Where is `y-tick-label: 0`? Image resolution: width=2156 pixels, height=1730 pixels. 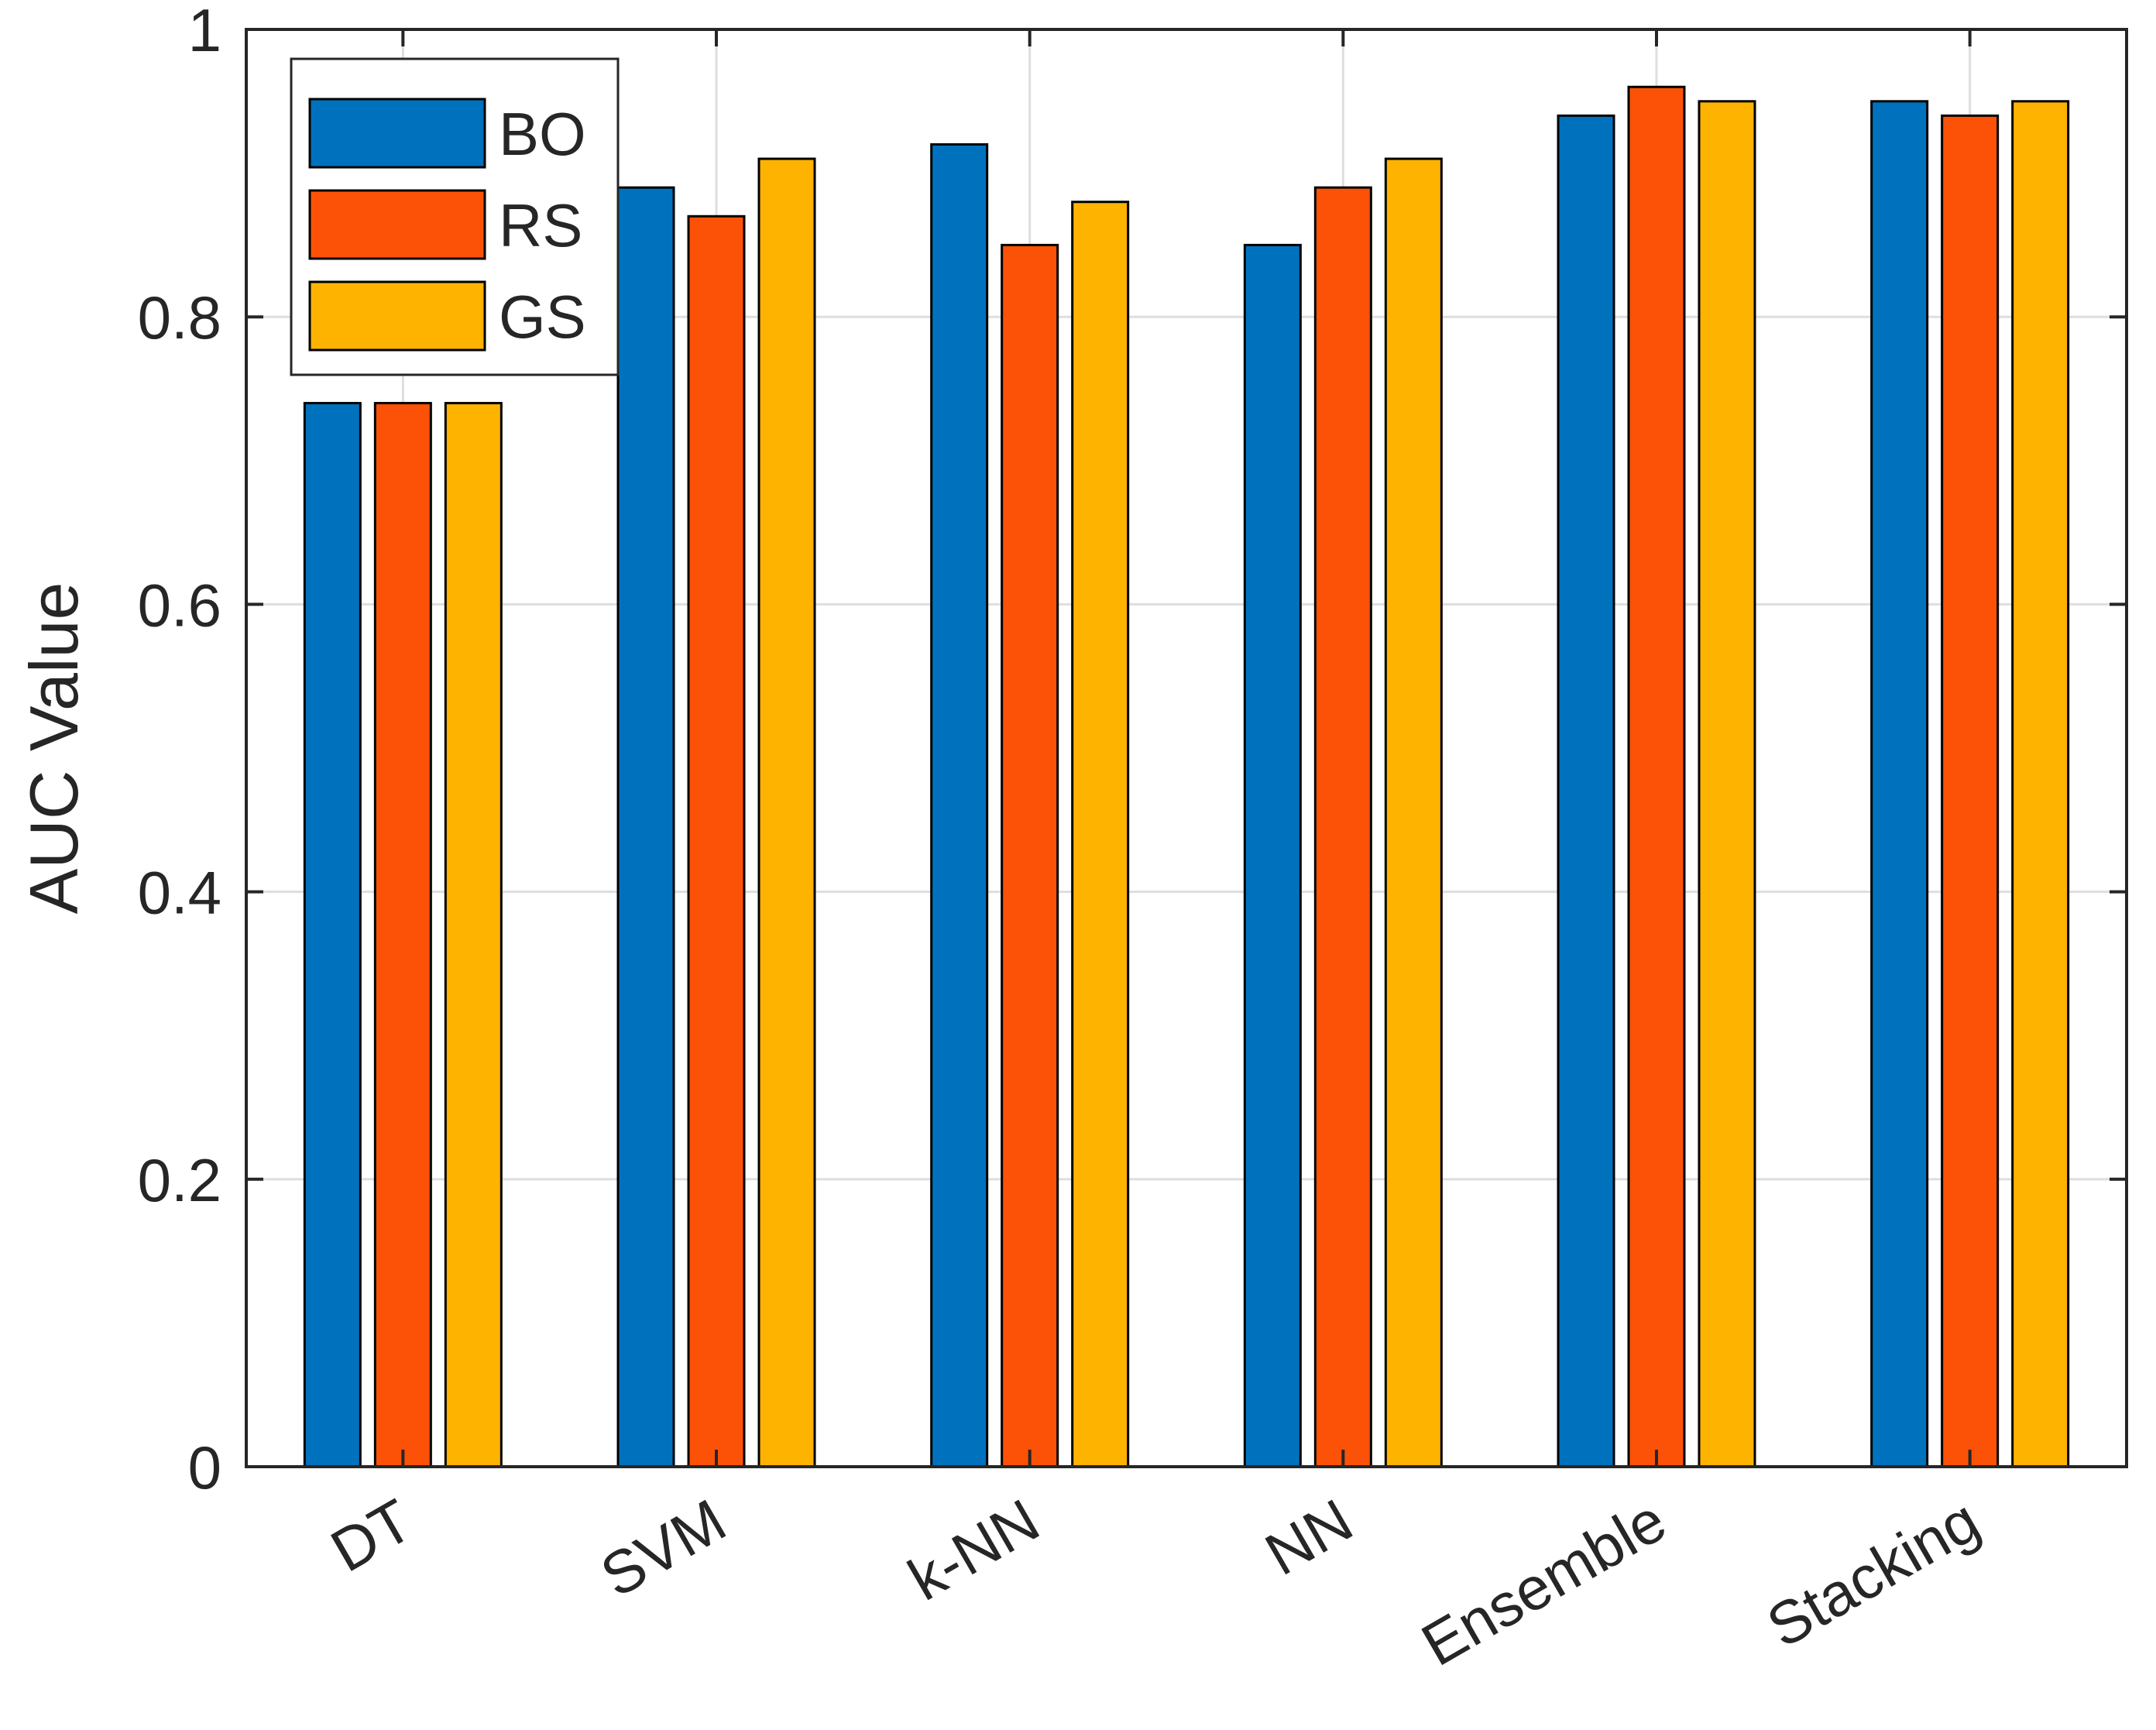
y-tick-label: 0 is located at coordinates (205, 1467).